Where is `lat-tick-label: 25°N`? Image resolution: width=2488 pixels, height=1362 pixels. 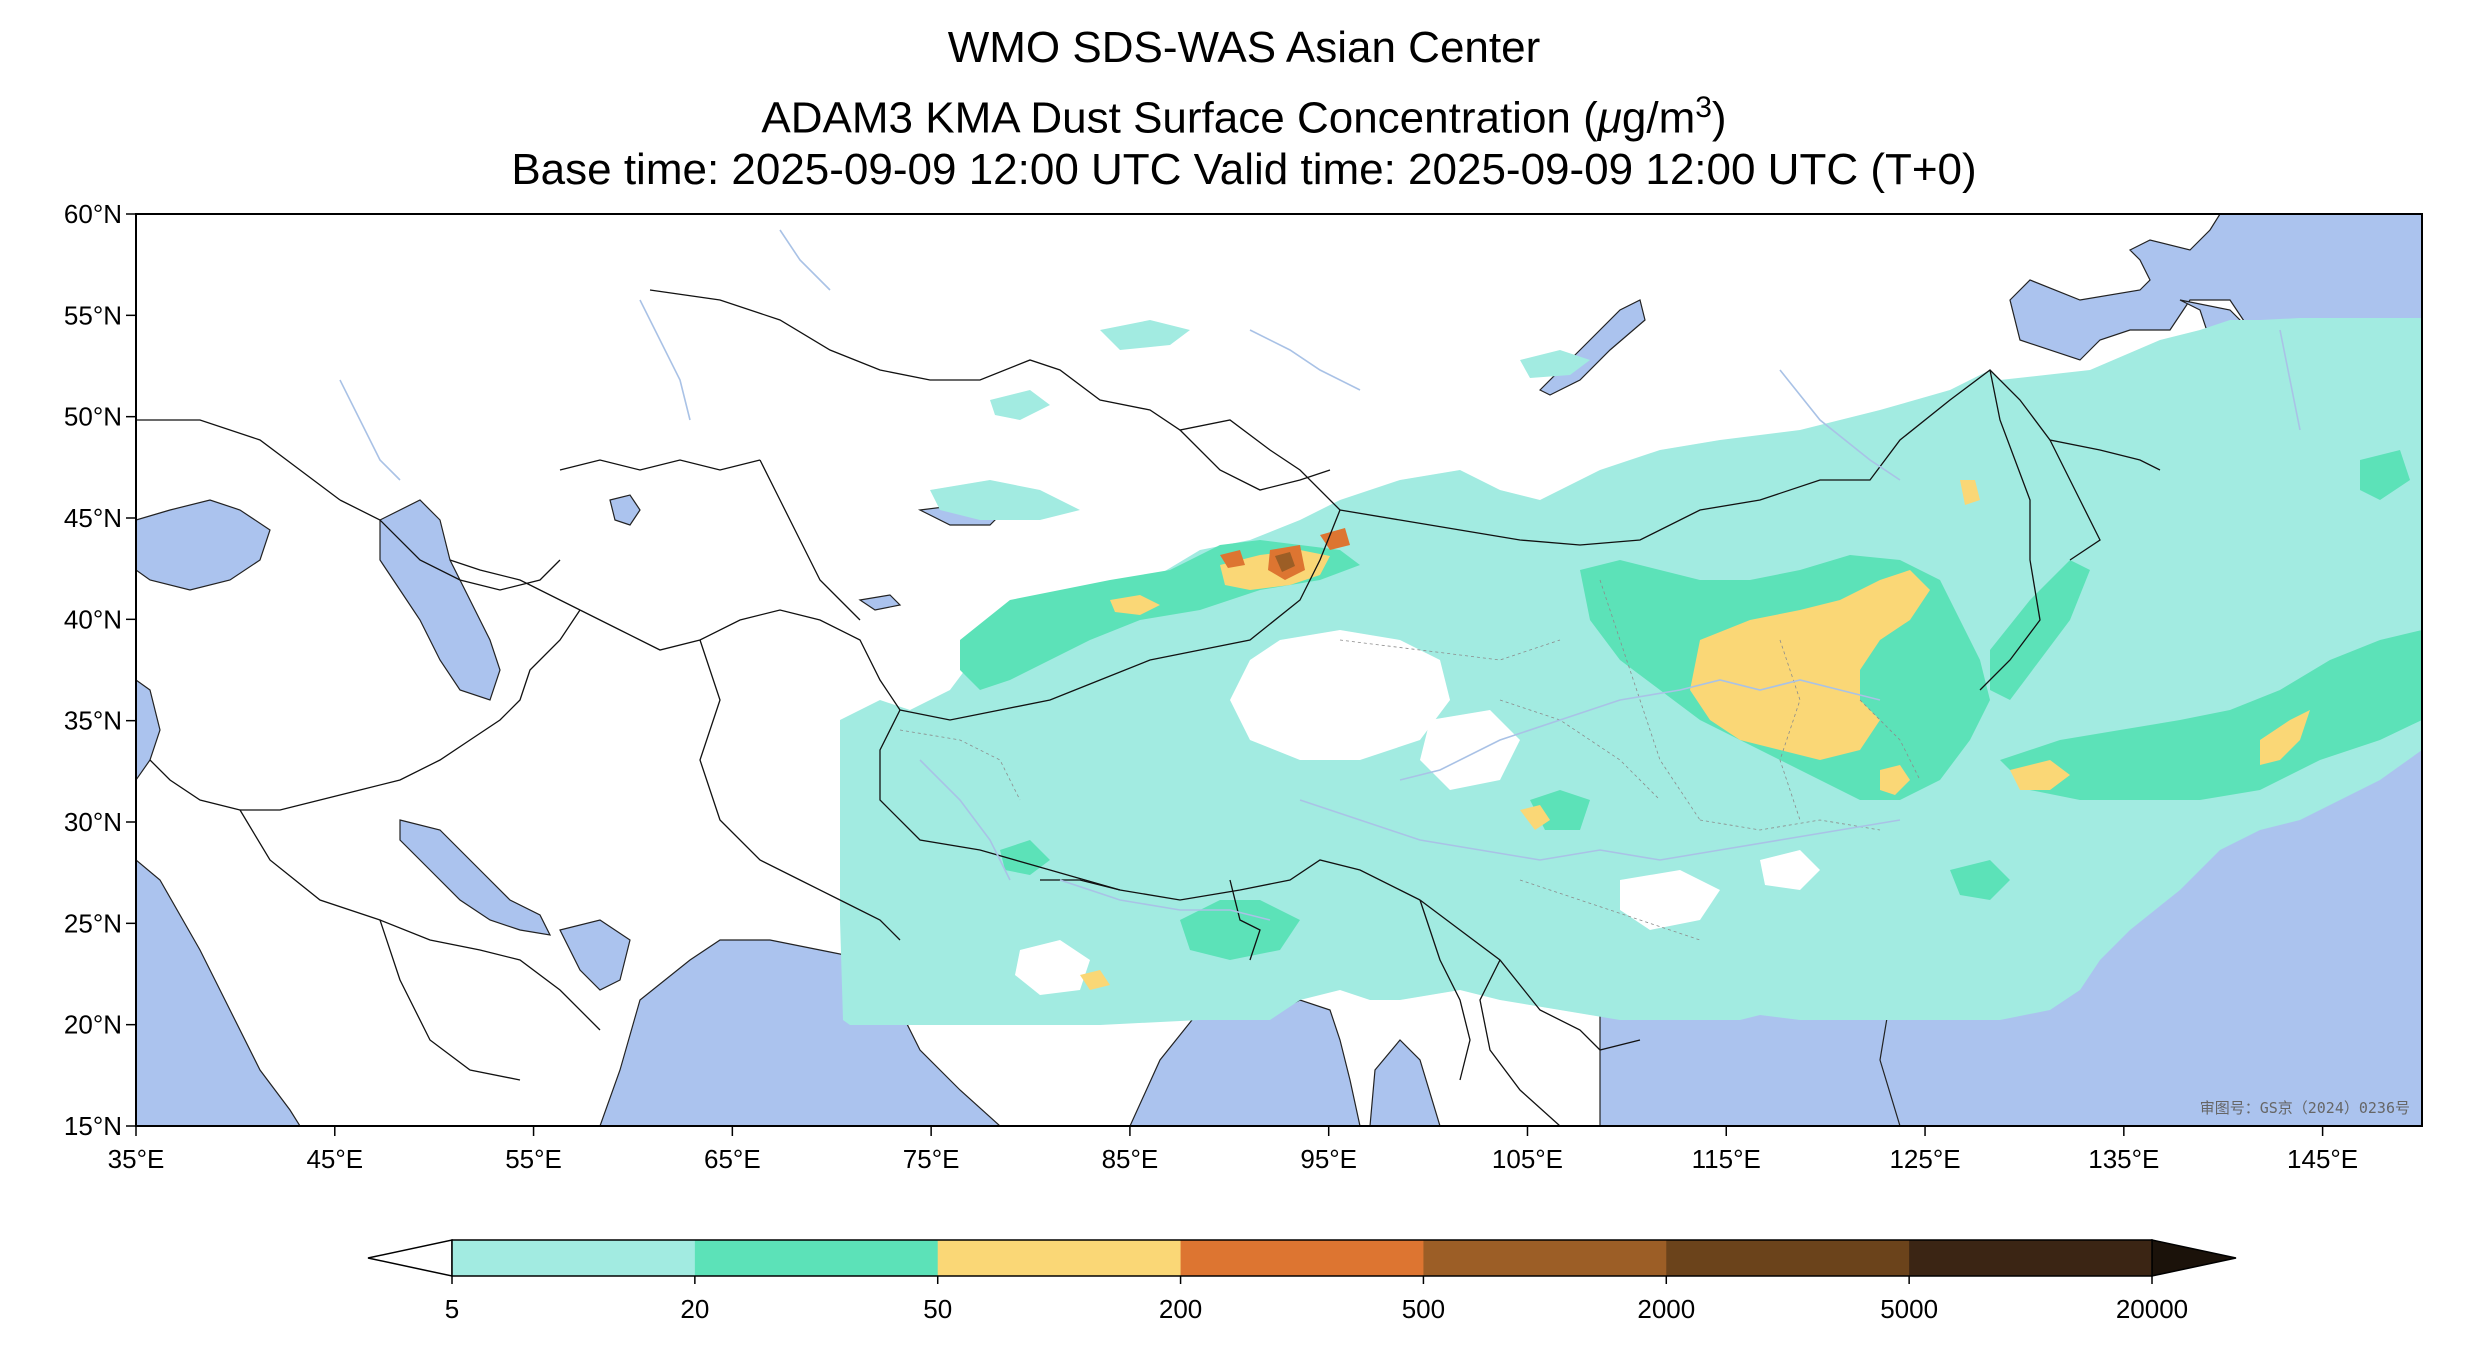
lat-tick-label: 25°N is located at coordinates (93, 923).